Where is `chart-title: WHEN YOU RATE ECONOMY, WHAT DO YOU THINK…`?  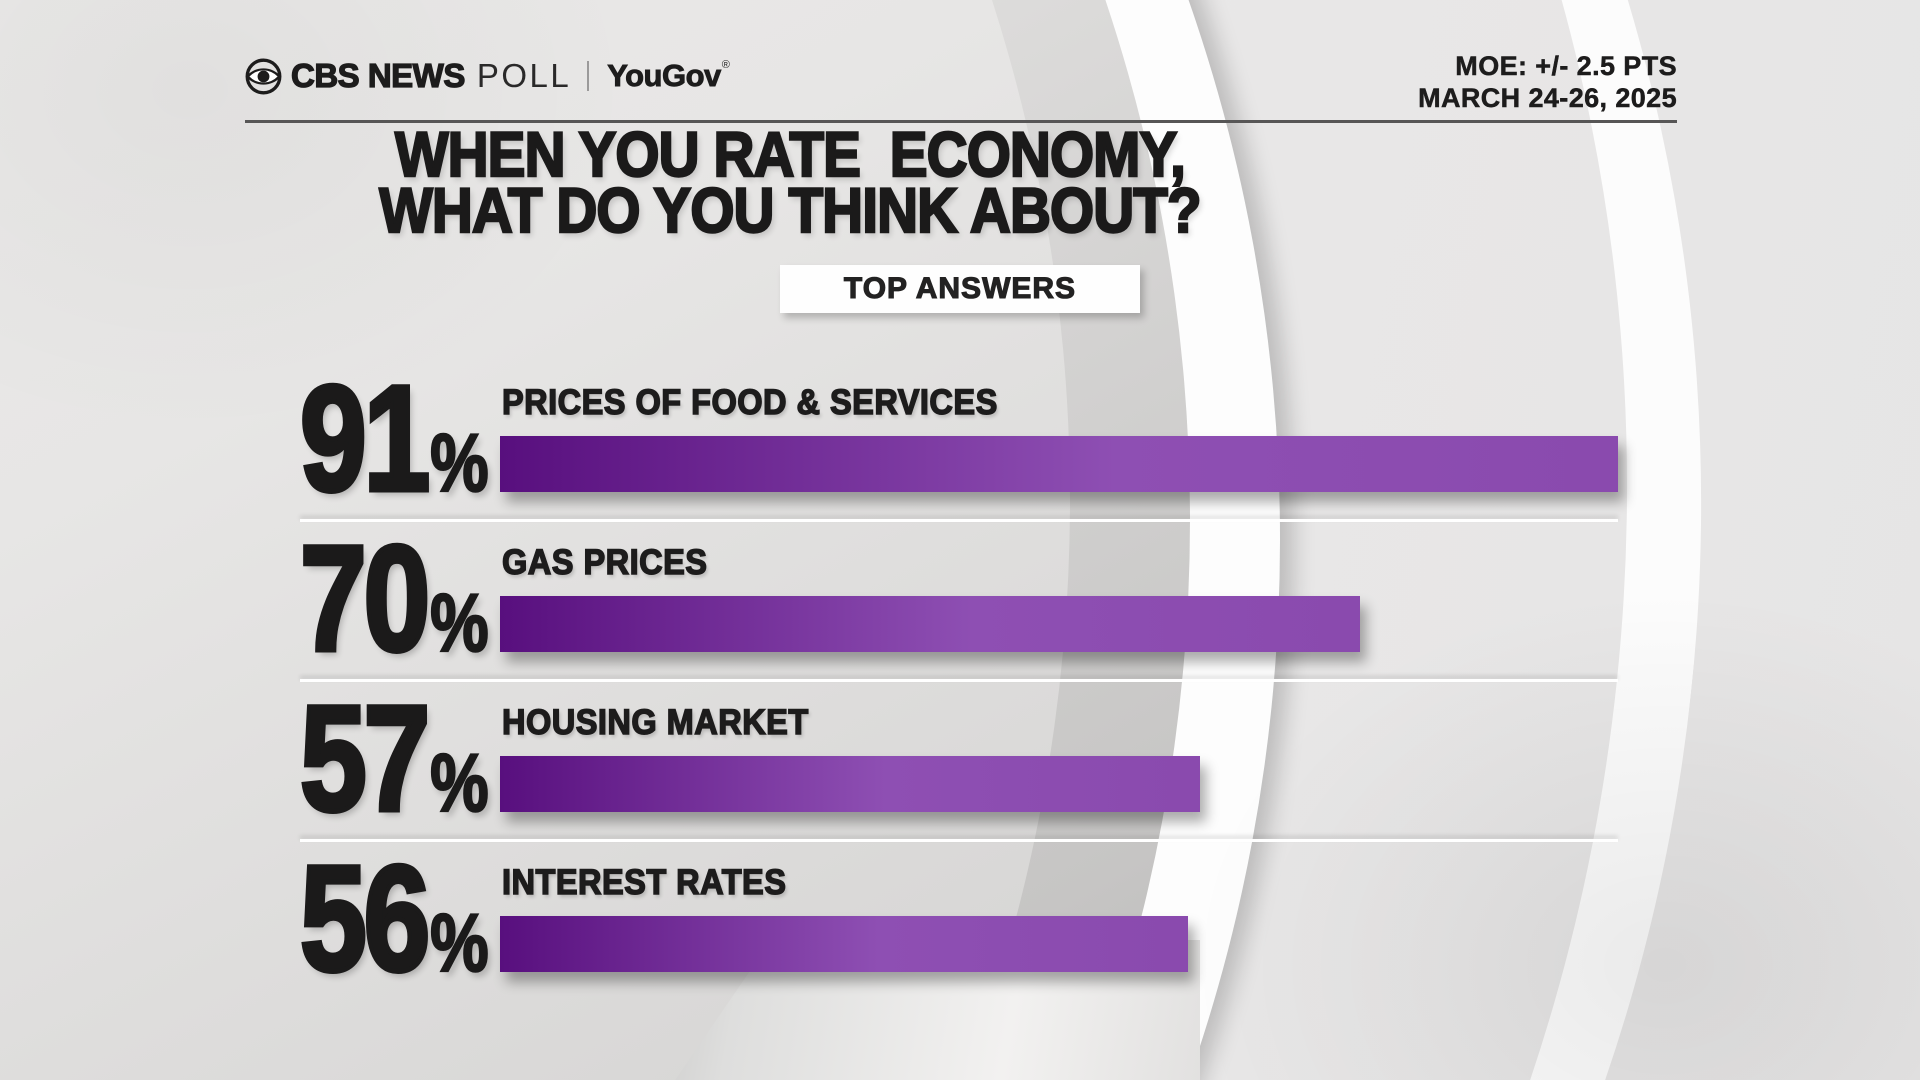
chart-title: WHEN YOU RATE ECONOMY, WHAT DO YOU THINK… is located at coordinates (790, 183).